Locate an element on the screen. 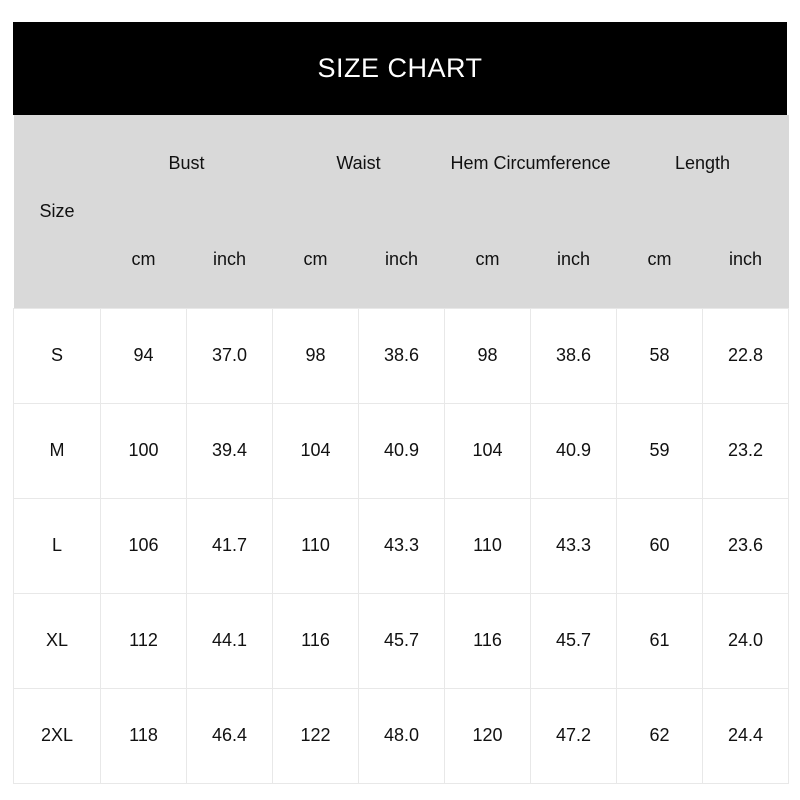  value-cell: 62 is located at coordinates (660, 735).